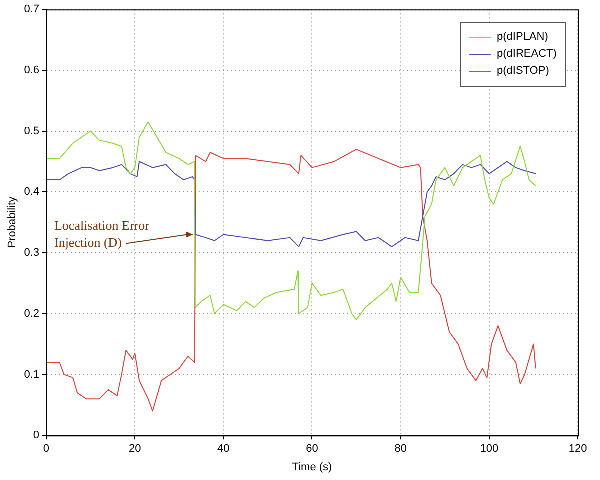 This screenshot has width=600, height=480. Describe the element at coordinates (527, 54) in the screenshot. I see `legend-label: p(dIREACT)` at that location.